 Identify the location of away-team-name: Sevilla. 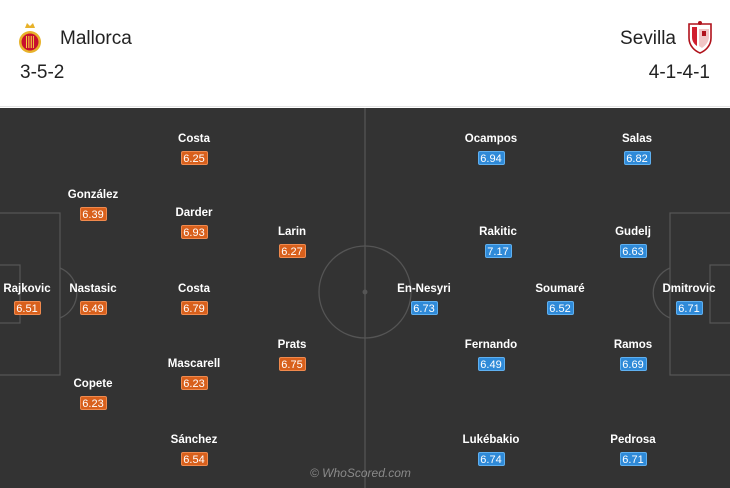
(648, 38).